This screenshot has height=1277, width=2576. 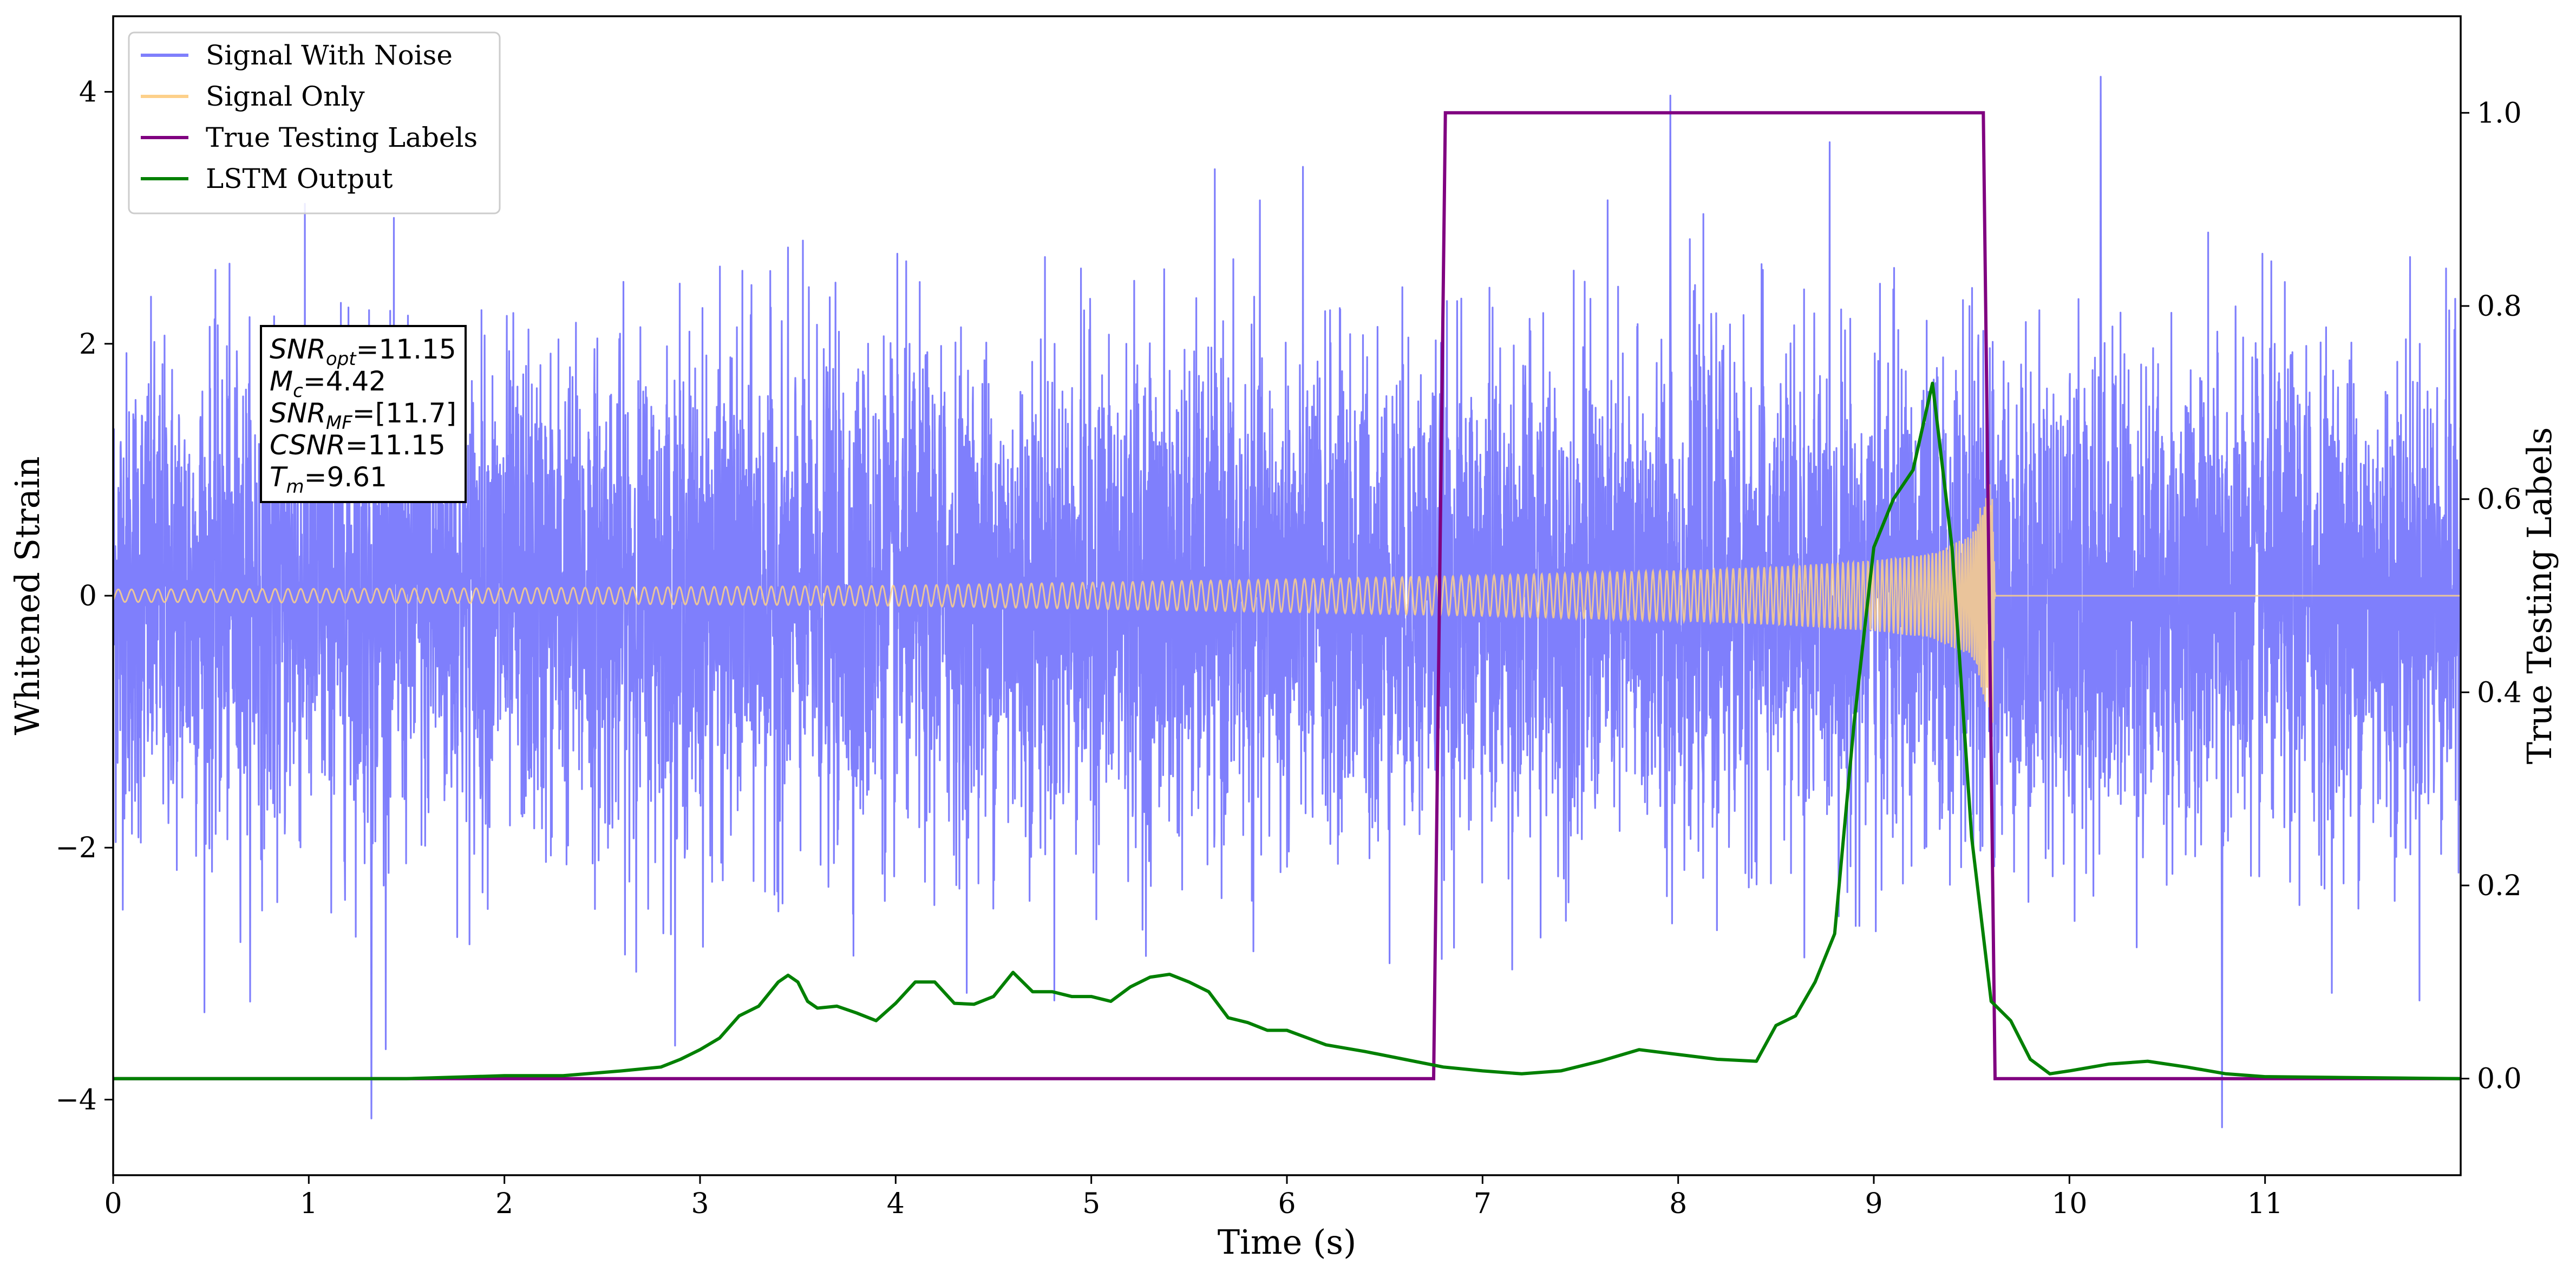 What do you see at coordinates (2265, 1204) in the screenshot?
I see `x-tick-label: 11` at bounding box center [2265, 1204].